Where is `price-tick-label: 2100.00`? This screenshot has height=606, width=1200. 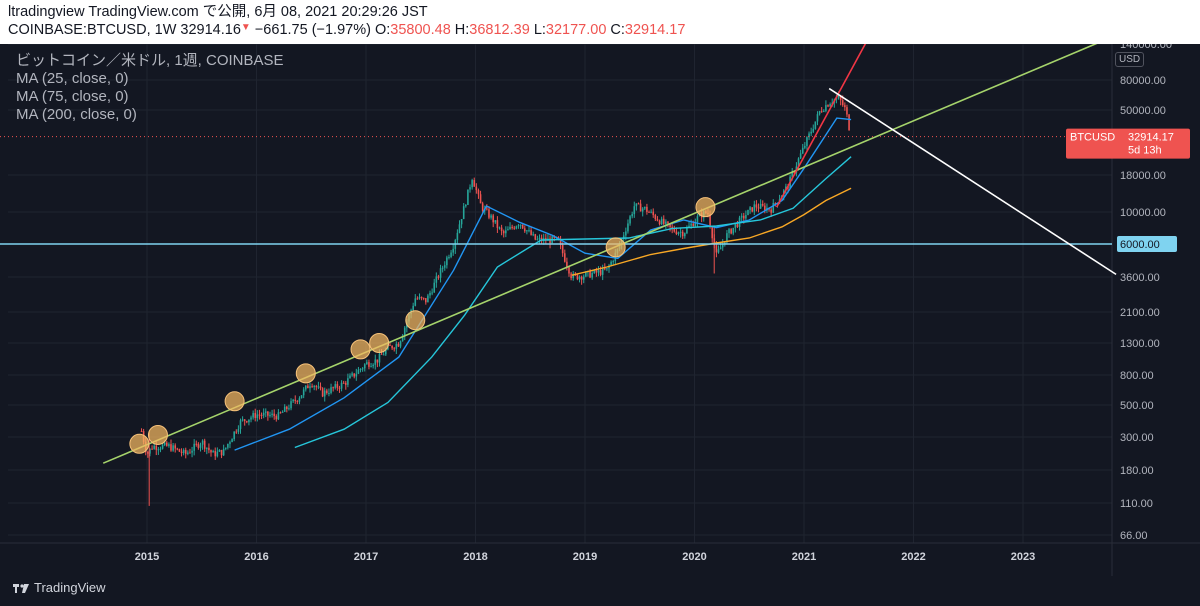 price-tick-label: 2100.00 is located at coordinates (1140, 313).